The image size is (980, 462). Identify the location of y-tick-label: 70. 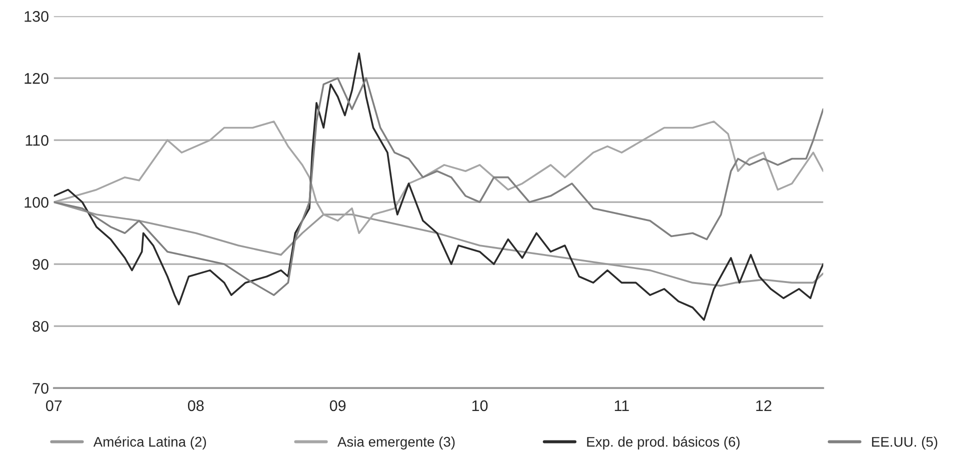
(40, 388).